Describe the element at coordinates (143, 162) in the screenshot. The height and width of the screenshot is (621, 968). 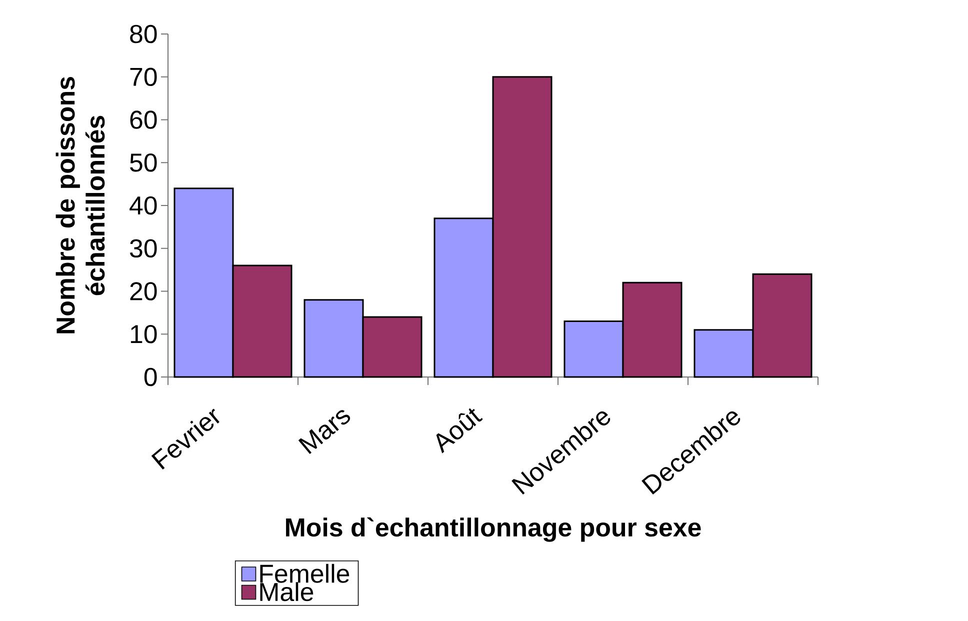
I see `y-tick-label: 50` at that location.